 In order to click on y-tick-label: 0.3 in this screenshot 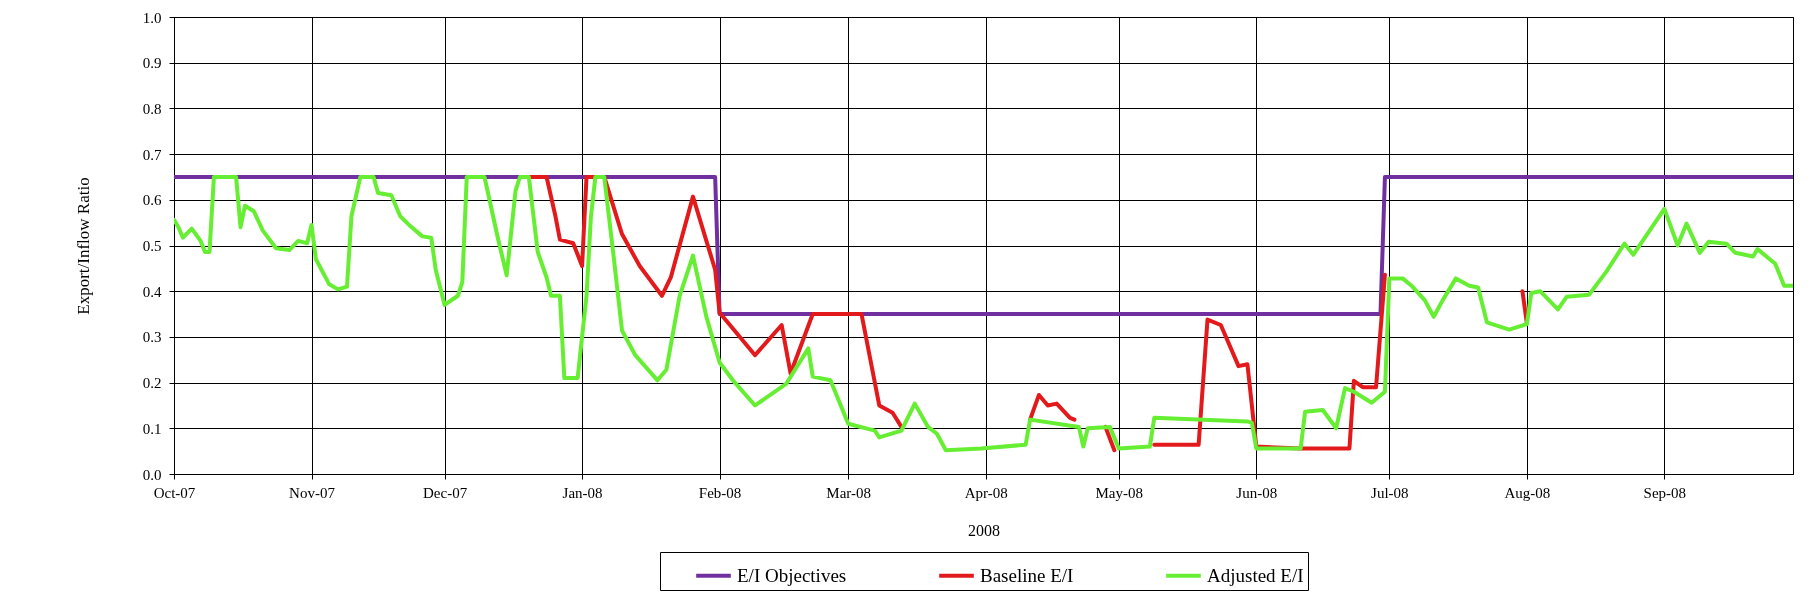, I will do `click(152, 337)`.